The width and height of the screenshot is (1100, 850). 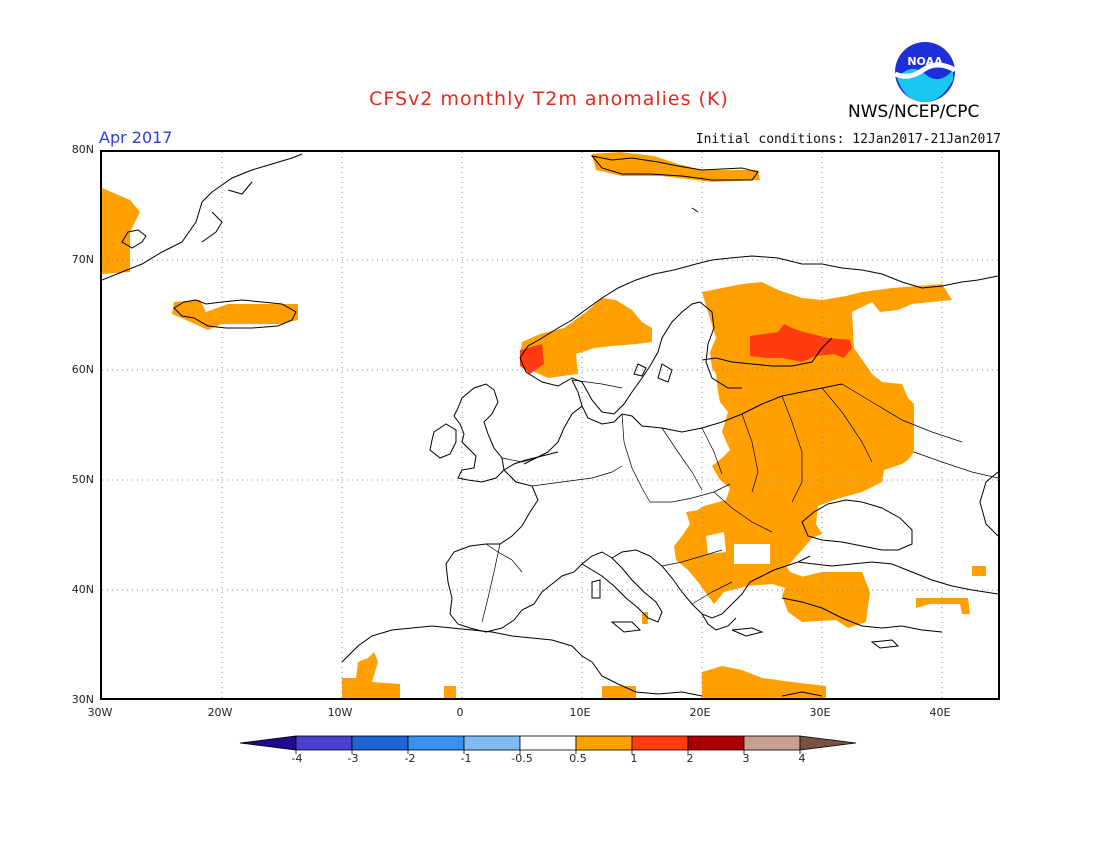 What do you see at coordinates (220, 712) in the screenshot?
I see `lon-label: 20W` at bounding box center [220, 712].